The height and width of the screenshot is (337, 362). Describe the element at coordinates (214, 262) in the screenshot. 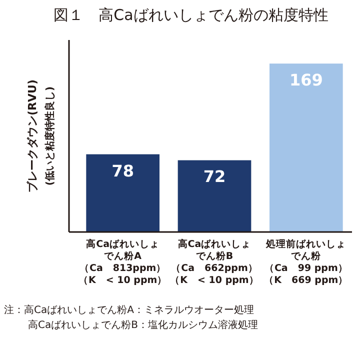

I see `x-tick-label: 高Caばれいしょでん粉B（Ca 662ppm）（K < 10 ppm）` at that location.